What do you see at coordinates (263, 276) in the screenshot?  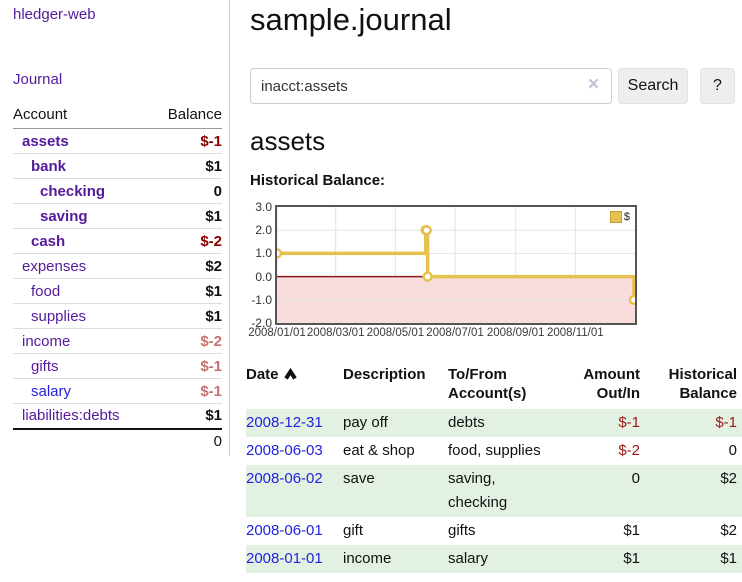 I see `y-axis-tick: 0.0` at bounding box center [263, 276].